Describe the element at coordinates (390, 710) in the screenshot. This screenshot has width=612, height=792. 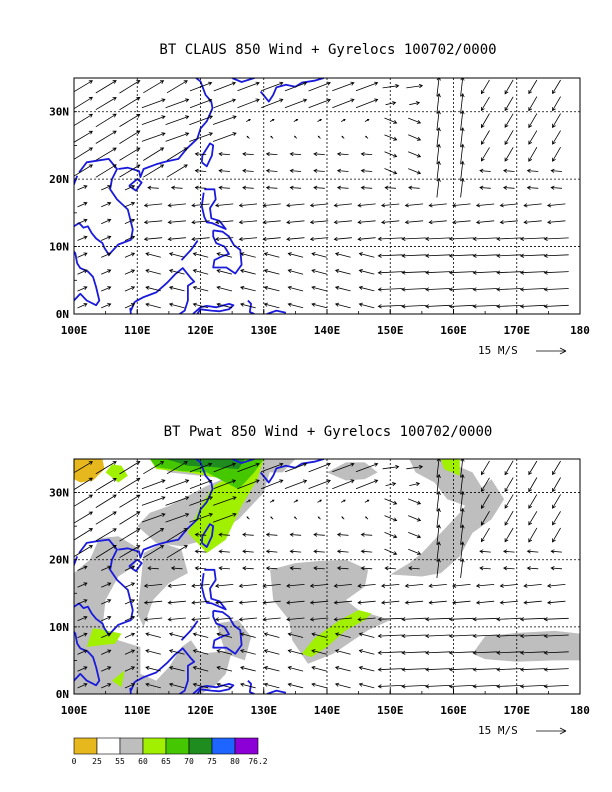
I see `x-tick-label: 150E` at that location.